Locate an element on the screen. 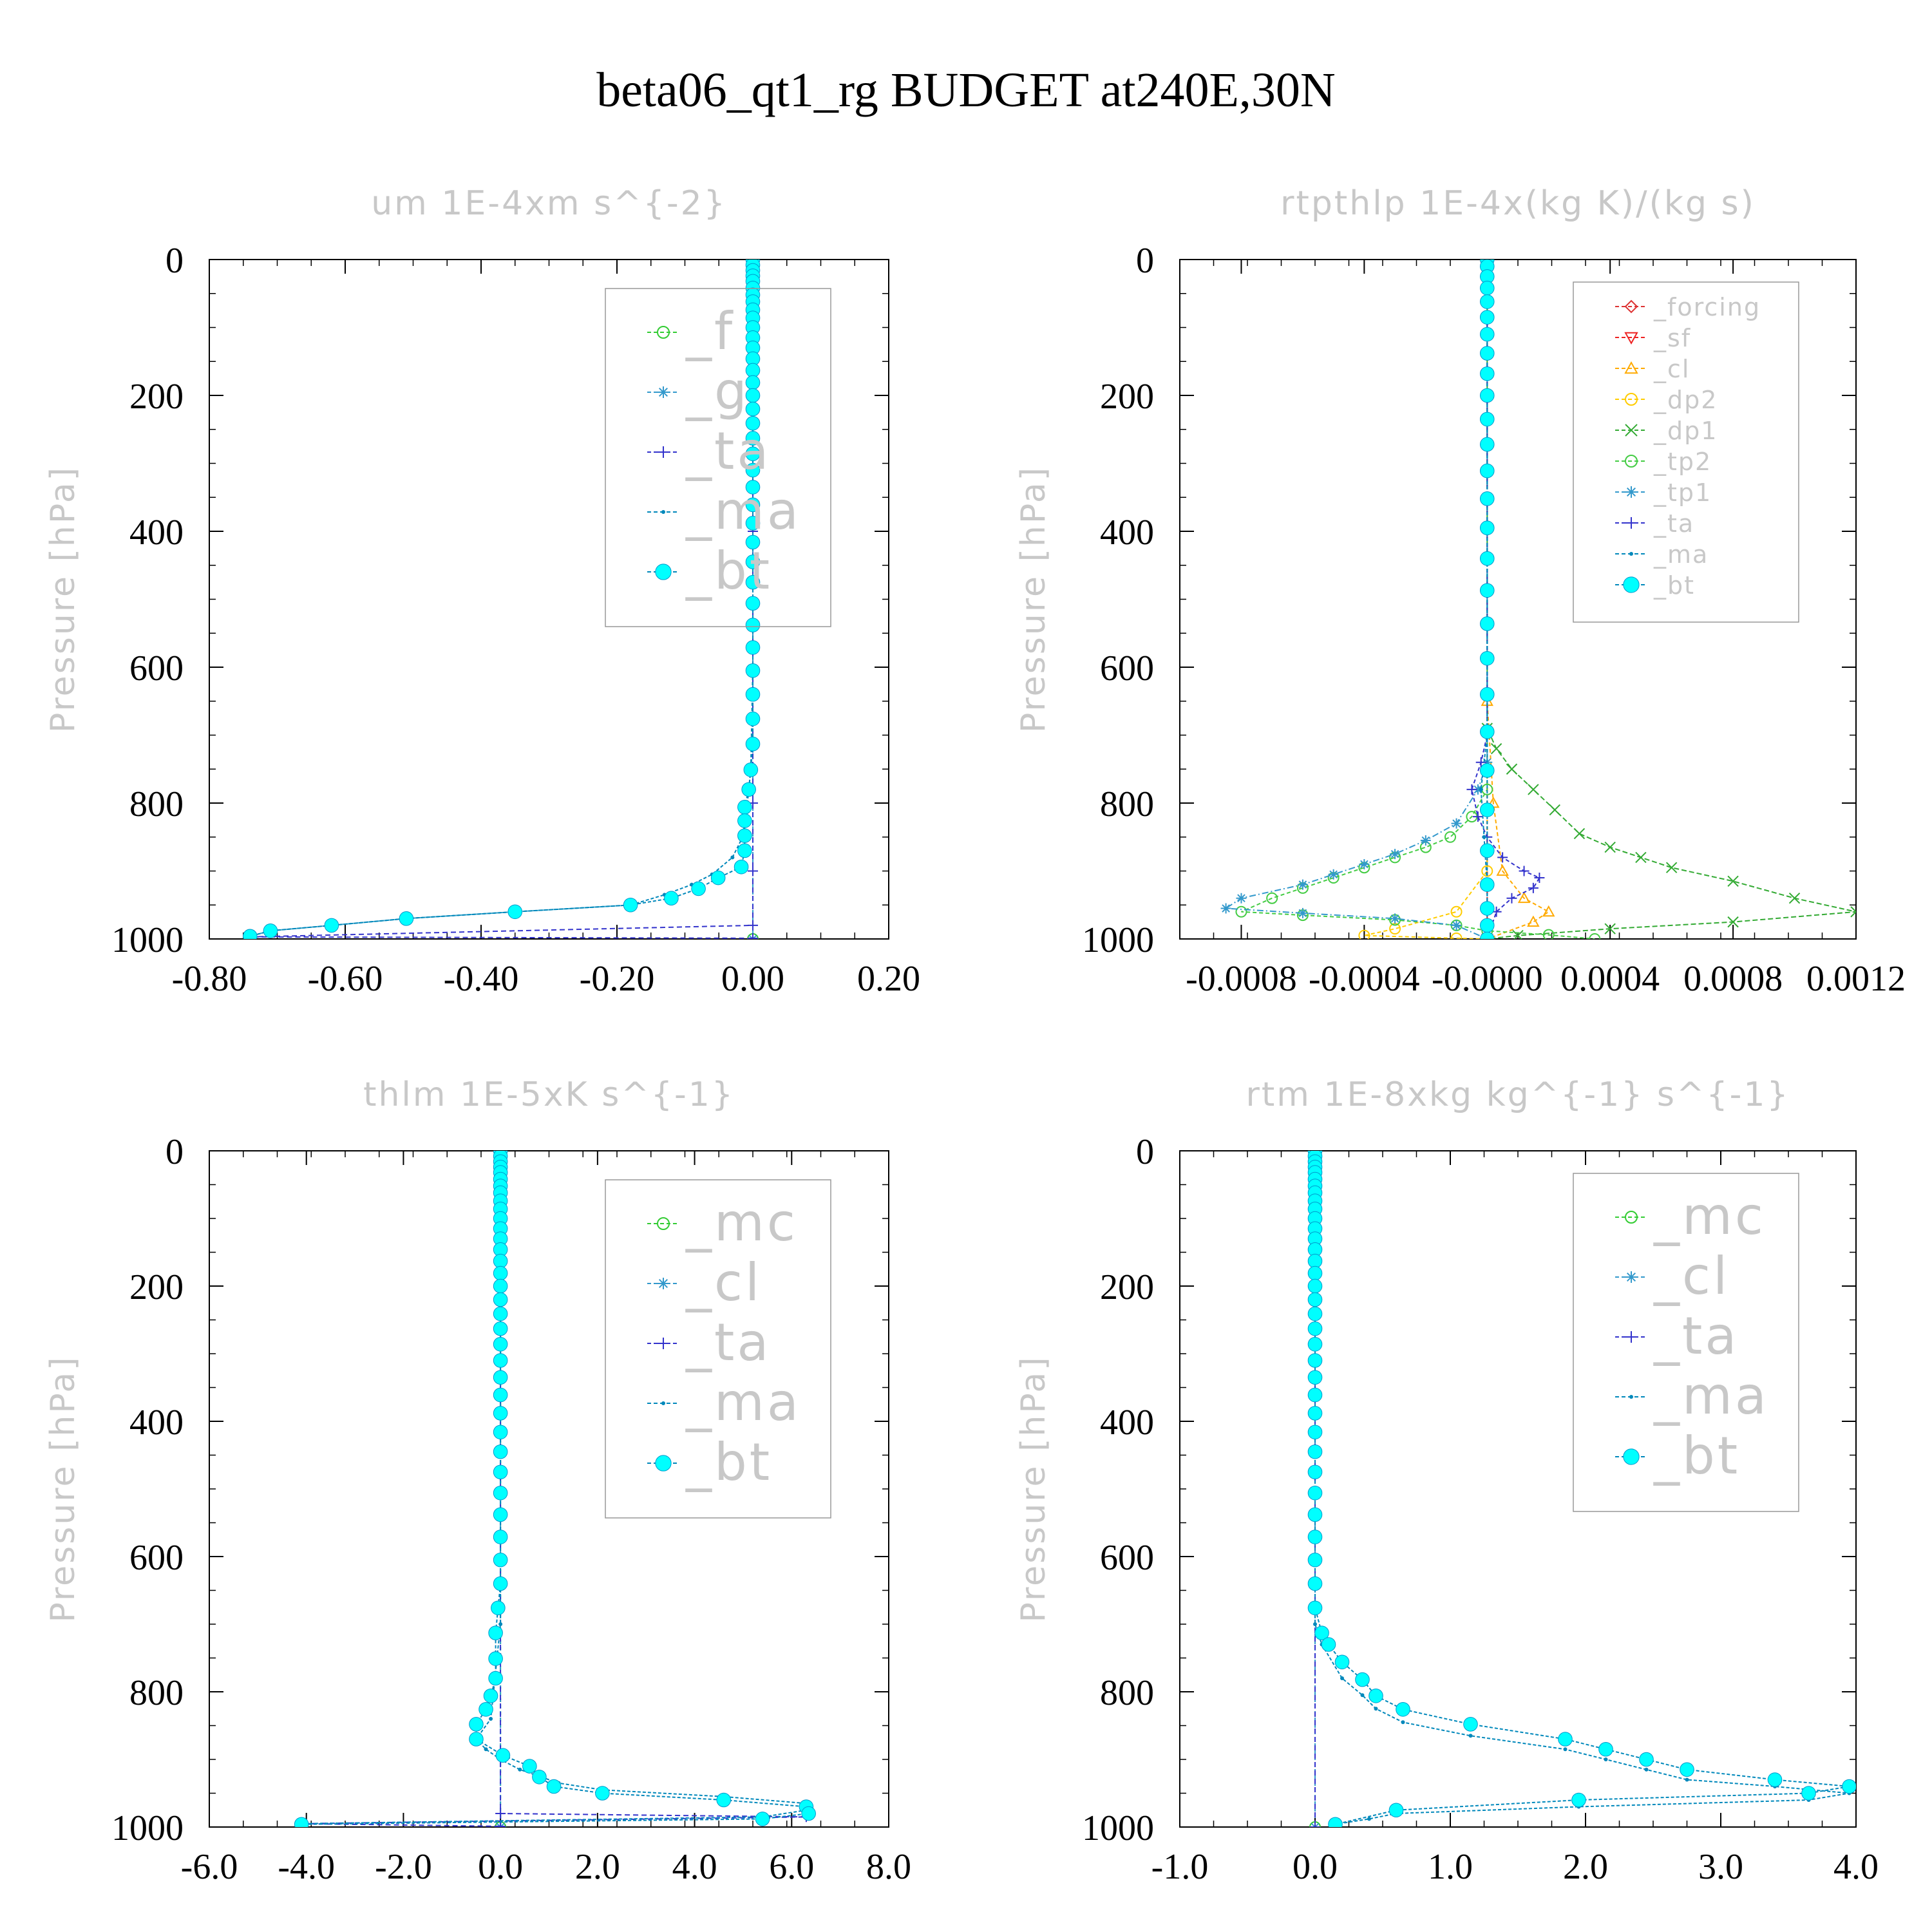 The width and height of the screenshot is (1932, 1932). legend-label: _tp1 is located at coordinates (1682, 493).